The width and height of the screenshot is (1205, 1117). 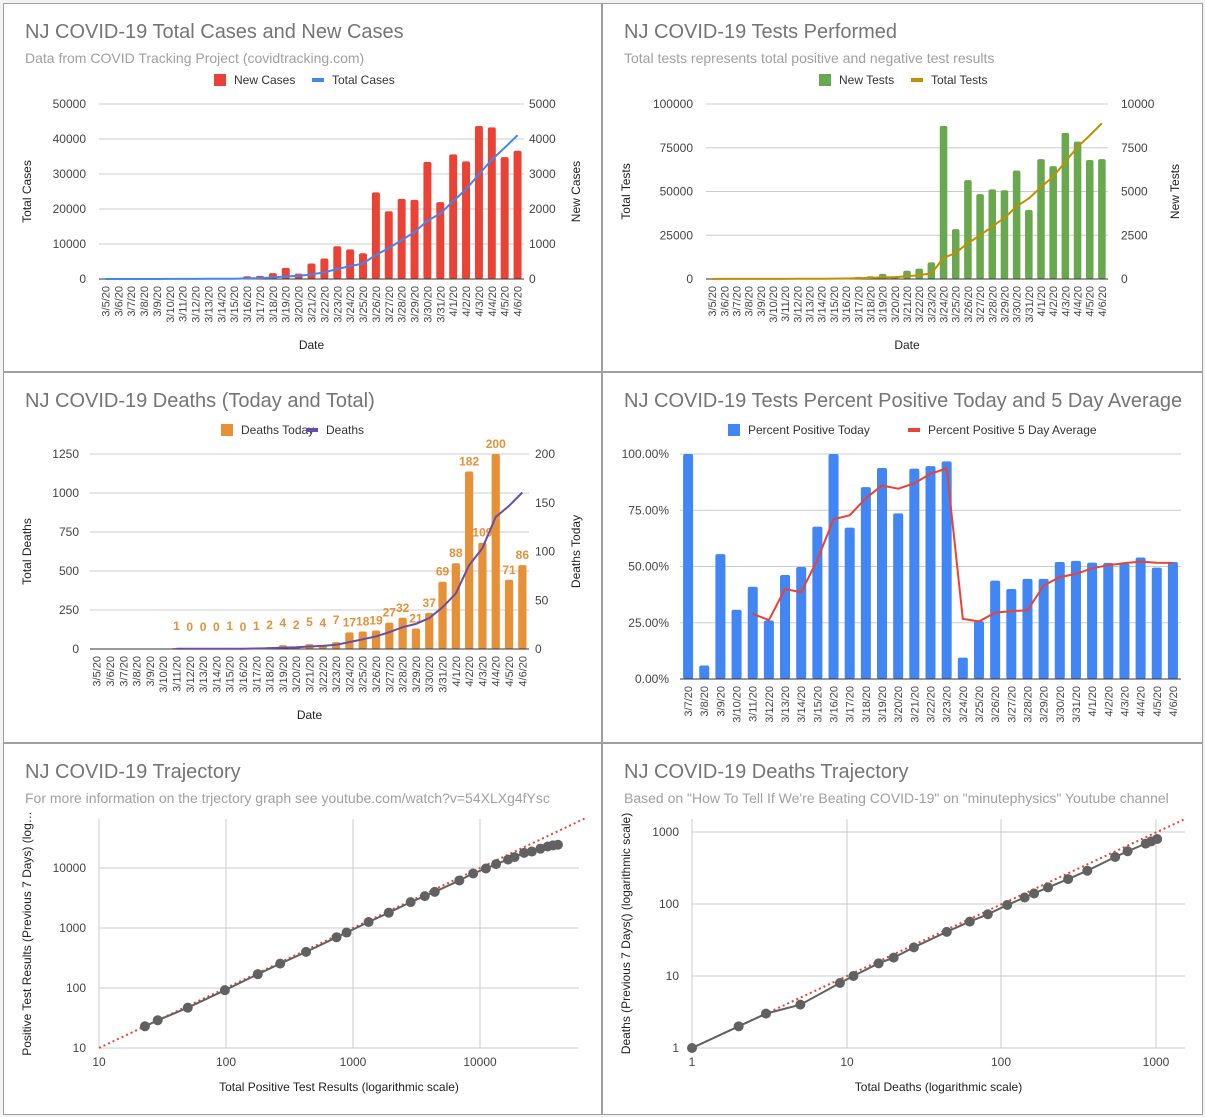 I want to click on legend-label: Percent Positive Today, so click(x=809, y=430).